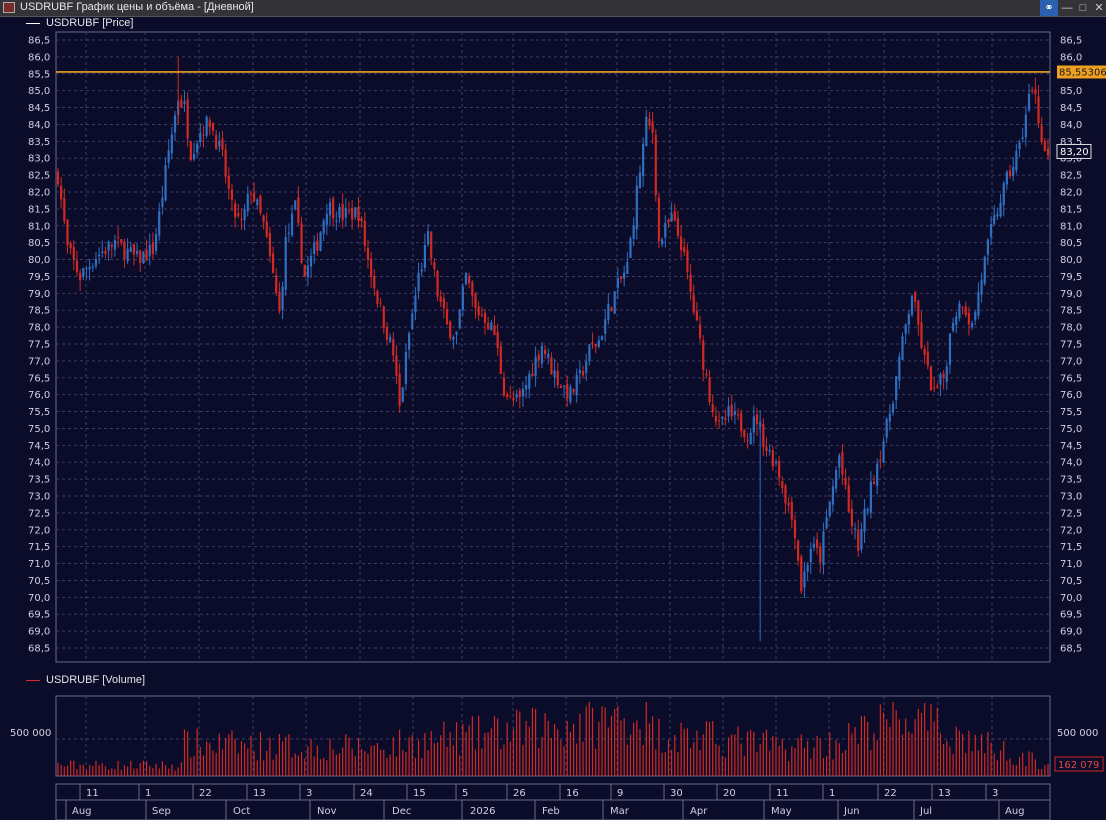  Describe the element at coordinates (85, 680) in the screenshot. I see `volume-legend: USDRUBF [Volume]` at that location.